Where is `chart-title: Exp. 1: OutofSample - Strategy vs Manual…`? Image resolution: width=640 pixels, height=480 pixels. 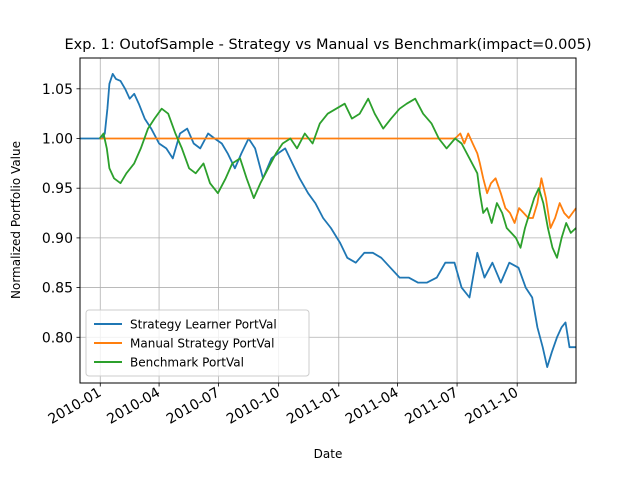
chart-title: Exp. 1: OutofSample - Strategy vs Manual… is located at coordinates (328, 45).